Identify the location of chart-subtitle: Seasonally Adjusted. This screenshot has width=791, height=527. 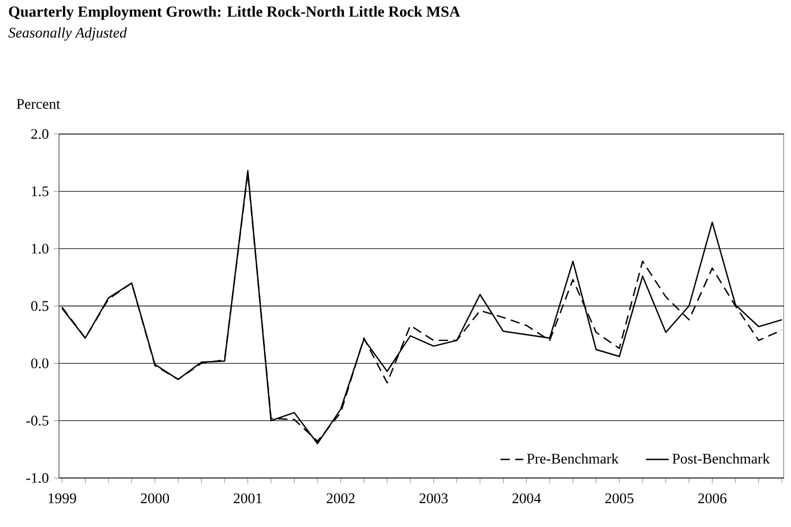
(67, 34).